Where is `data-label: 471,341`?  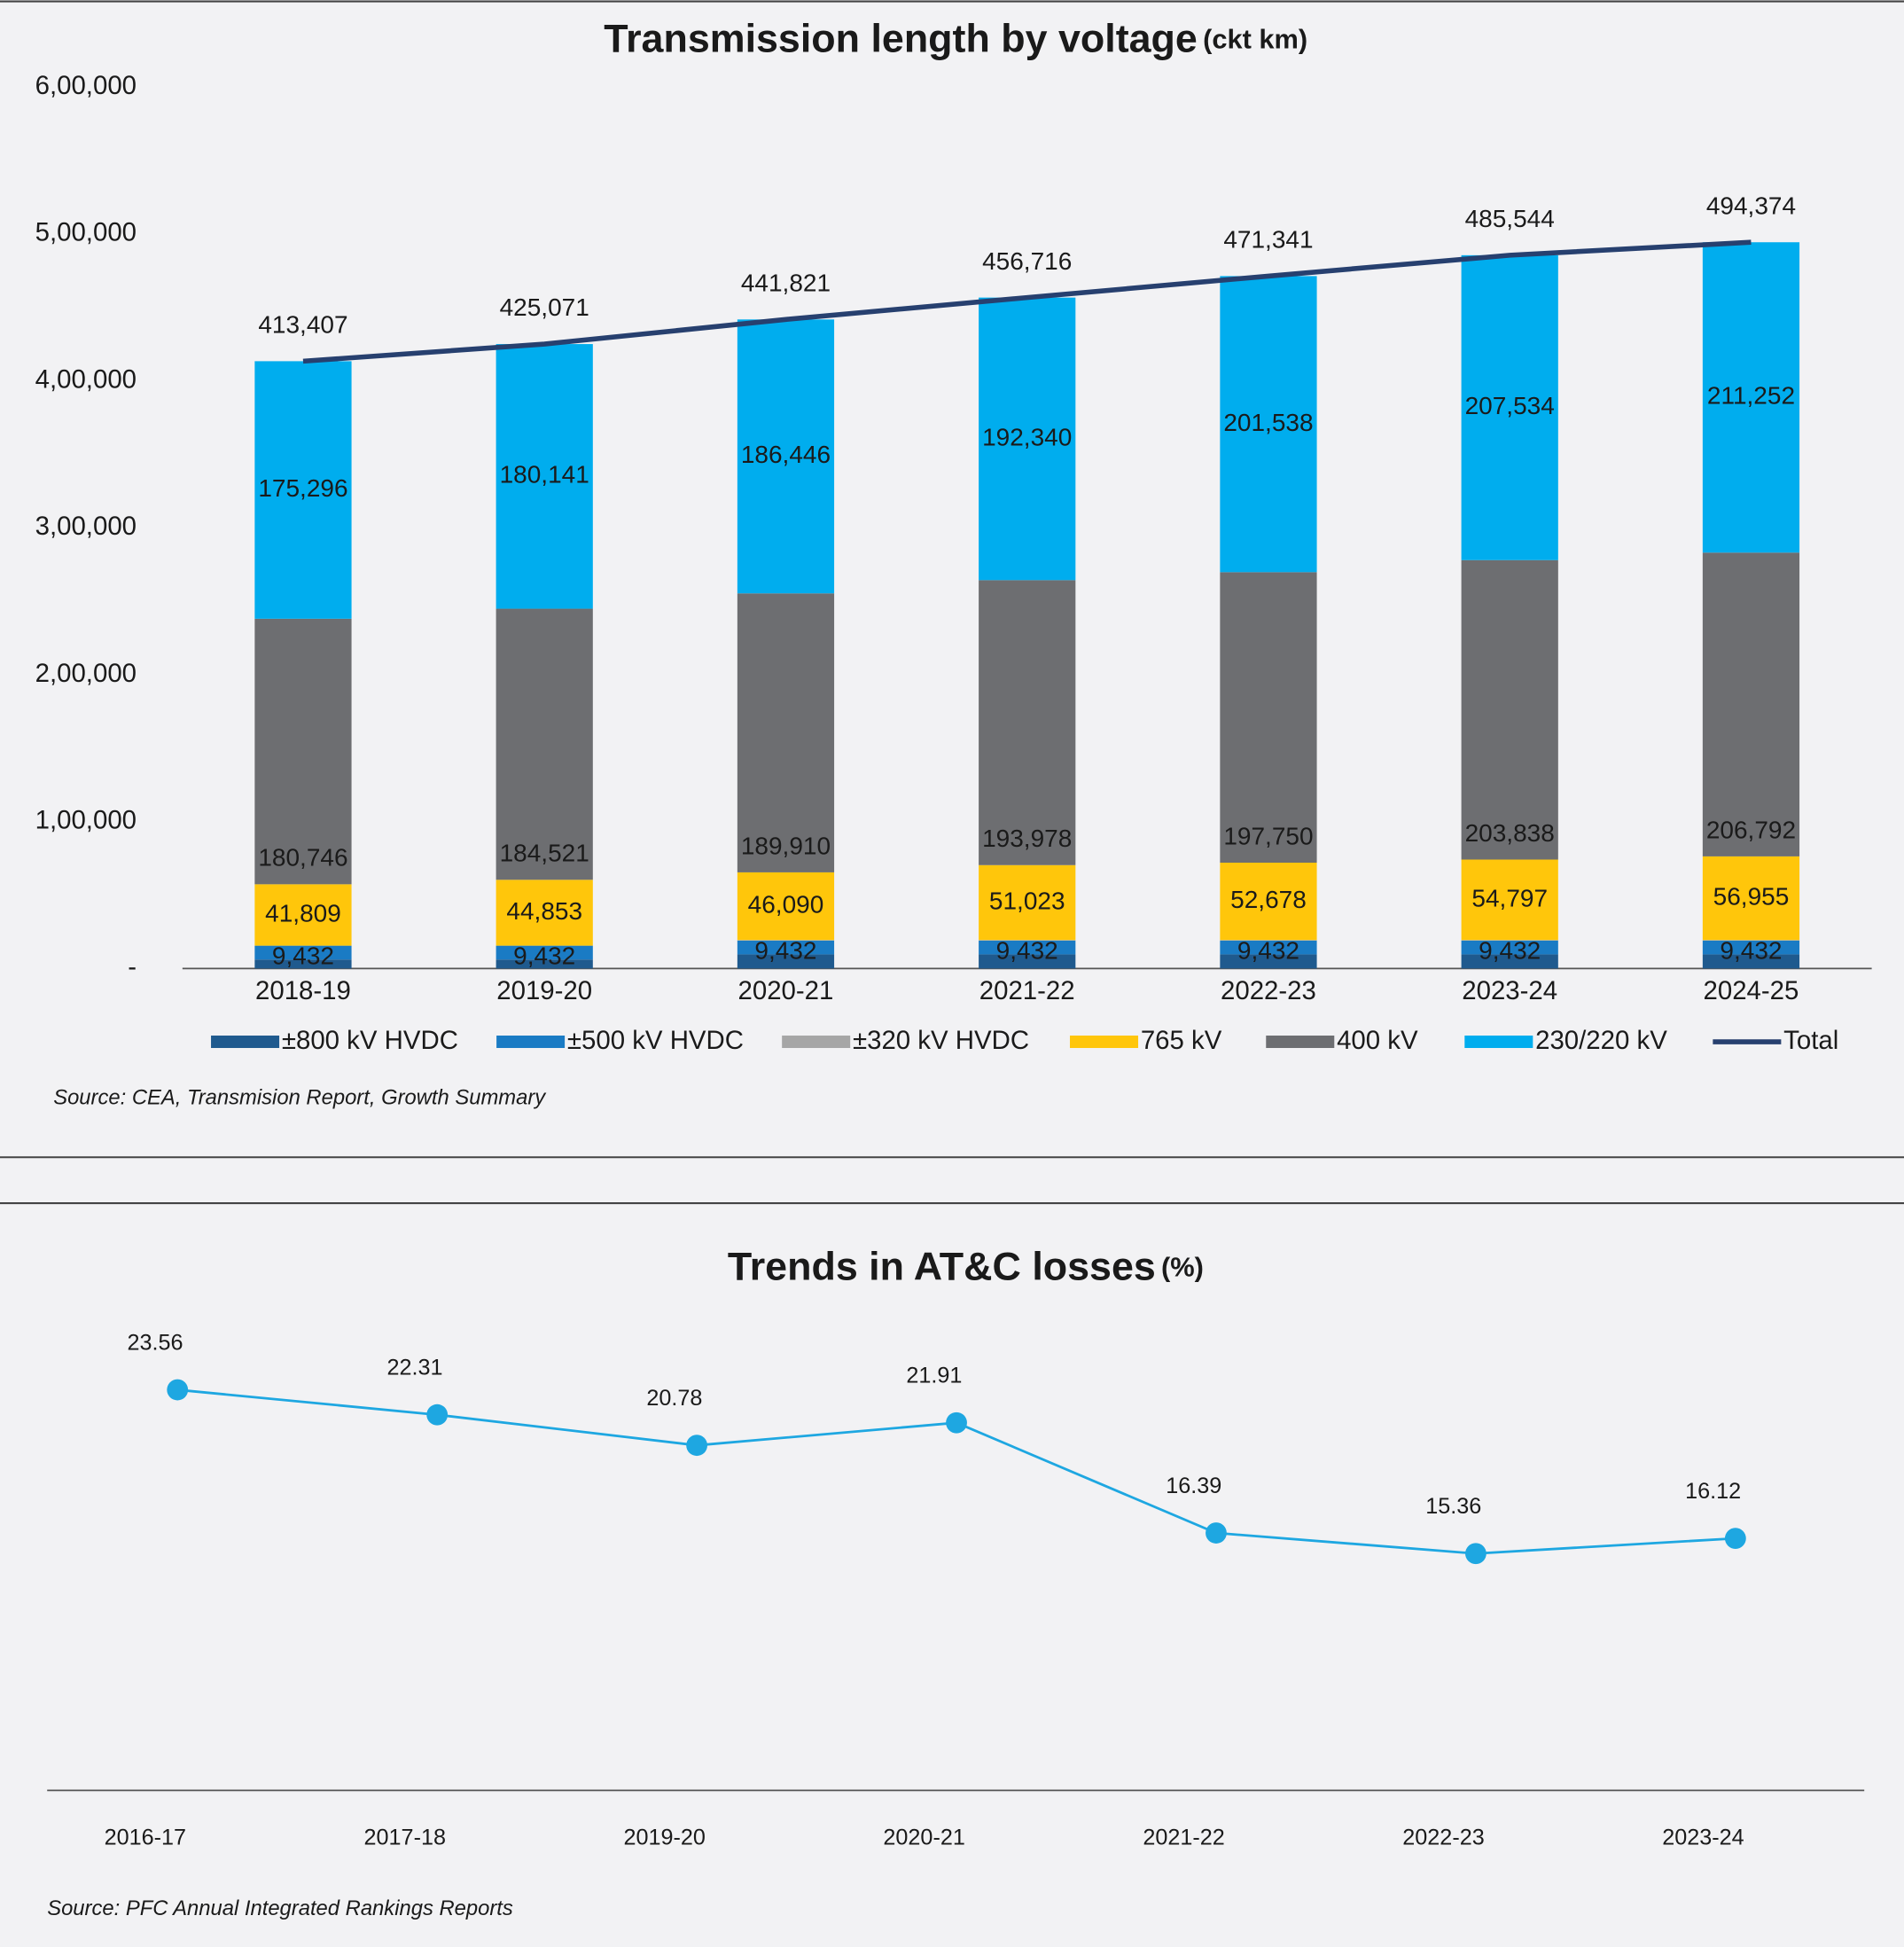 data-label: 471,341 is located at coordinates (1268, 240).